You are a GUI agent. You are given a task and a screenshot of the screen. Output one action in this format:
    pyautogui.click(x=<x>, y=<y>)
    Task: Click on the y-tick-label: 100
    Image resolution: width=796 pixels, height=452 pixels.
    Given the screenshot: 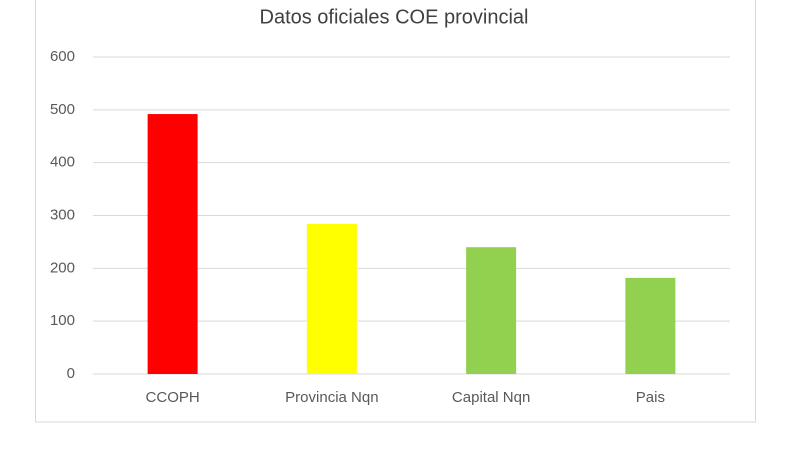 What is the action you would take?
    pyautogui.click(x=62, y=320)
    